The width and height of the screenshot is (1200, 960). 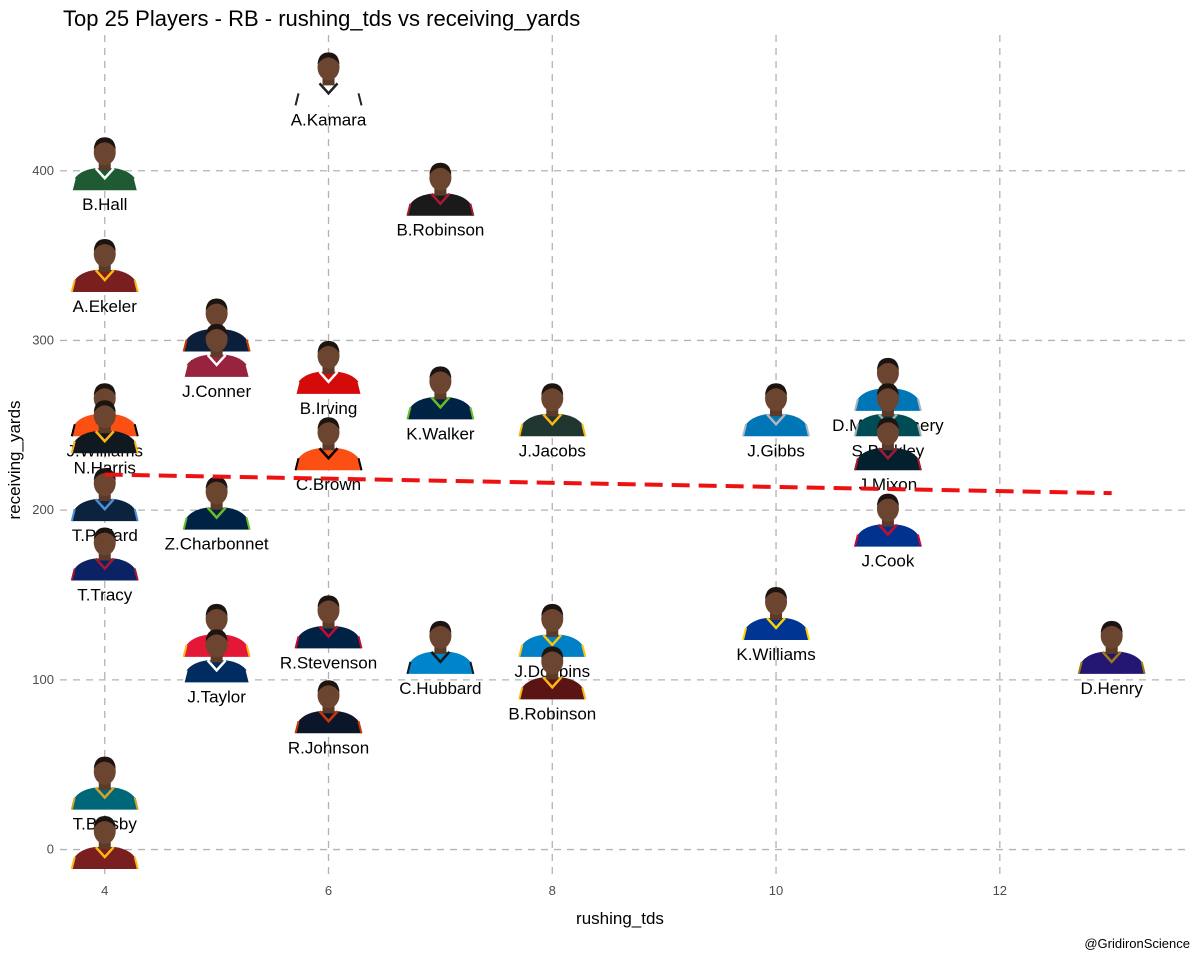 I want to click on player-label: C.Hubbard, so click(x=440, y=688).